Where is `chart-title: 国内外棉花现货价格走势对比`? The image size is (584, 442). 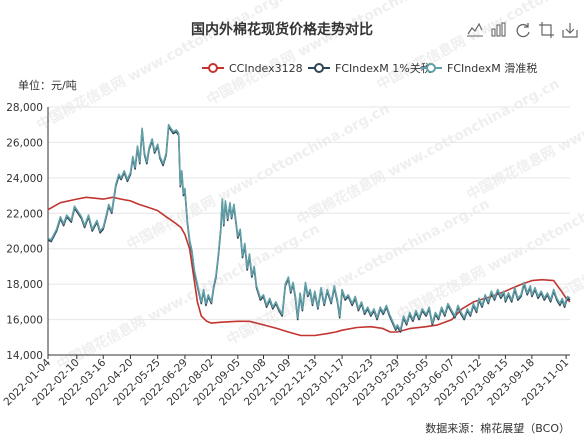
chart-title: 国内外棉花现货价格走势对比 is located at coordinates (282, 29).